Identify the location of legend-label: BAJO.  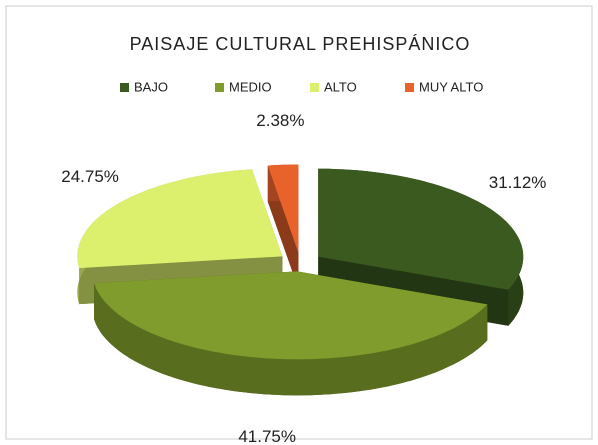
(151, 86).